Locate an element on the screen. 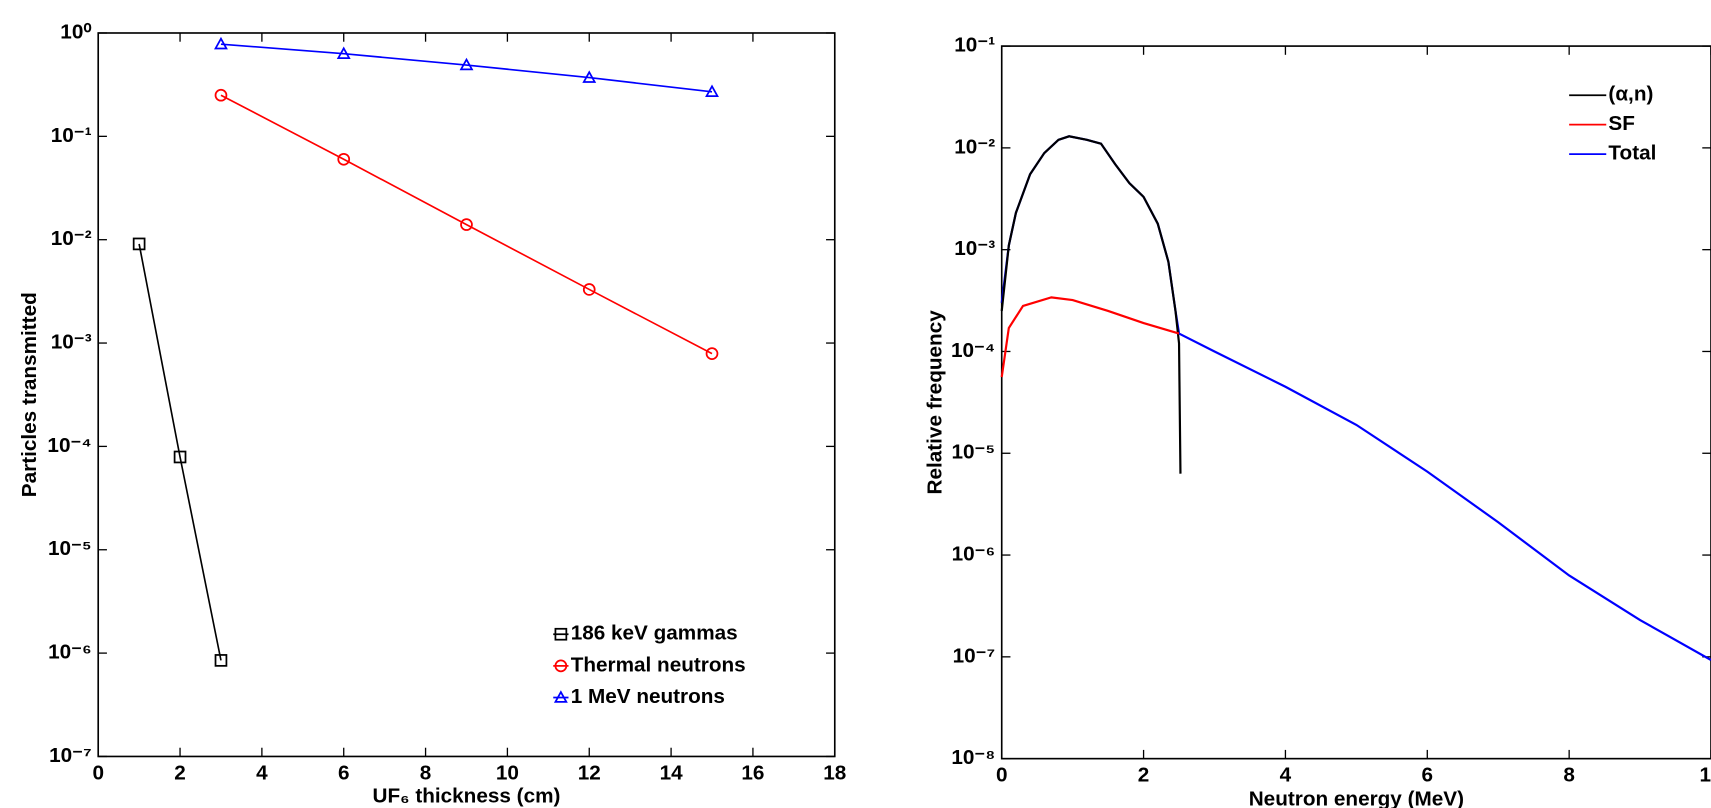 The height and width of the screenshot is (808, 1711). x-tick-label: 14 is located at coordinates (672, 772).